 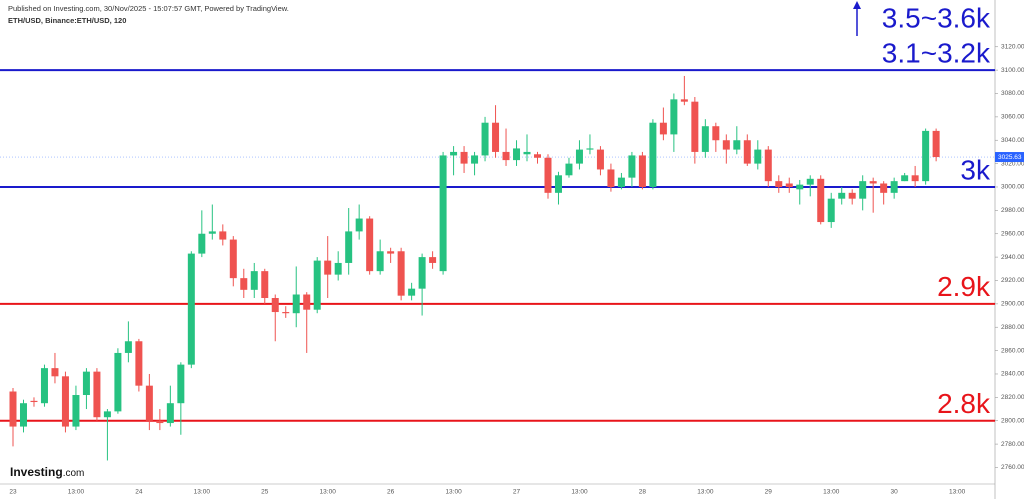 I want to click on x-tick-label: 23, so click(x=13, y=492).